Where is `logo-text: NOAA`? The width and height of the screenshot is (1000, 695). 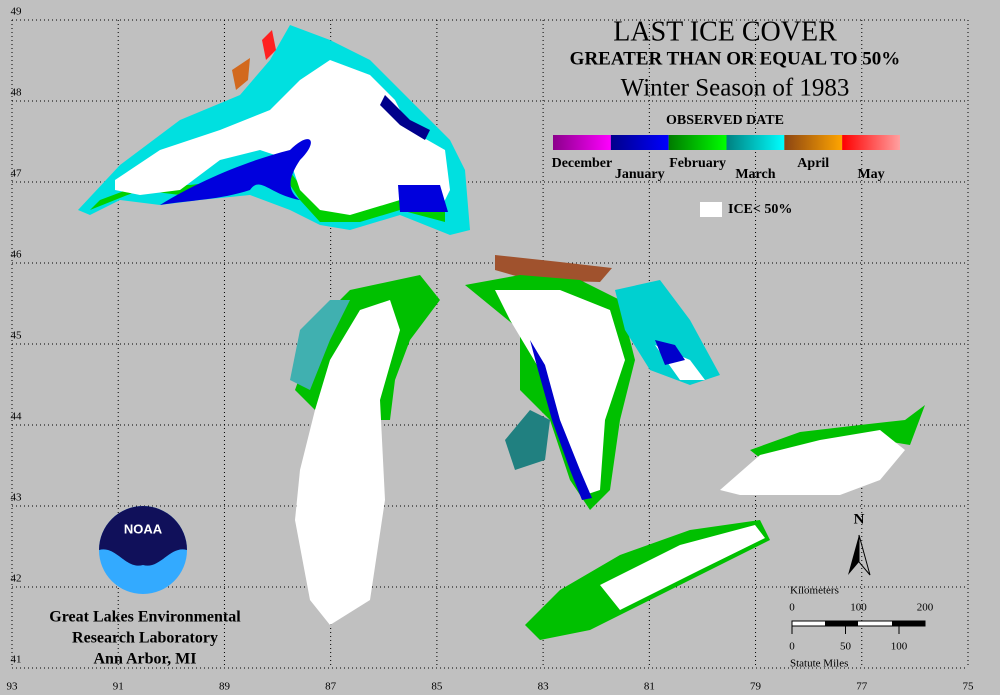
logo-text: NOAA is located at coordinates (143, 528).